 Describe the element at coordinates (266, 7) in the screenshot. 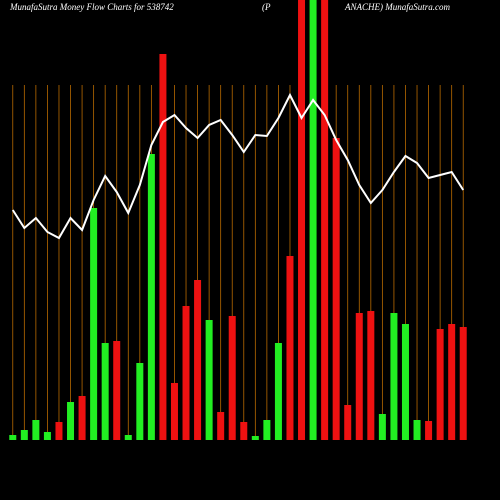

I see `chart-subtitle: (P` at that location.